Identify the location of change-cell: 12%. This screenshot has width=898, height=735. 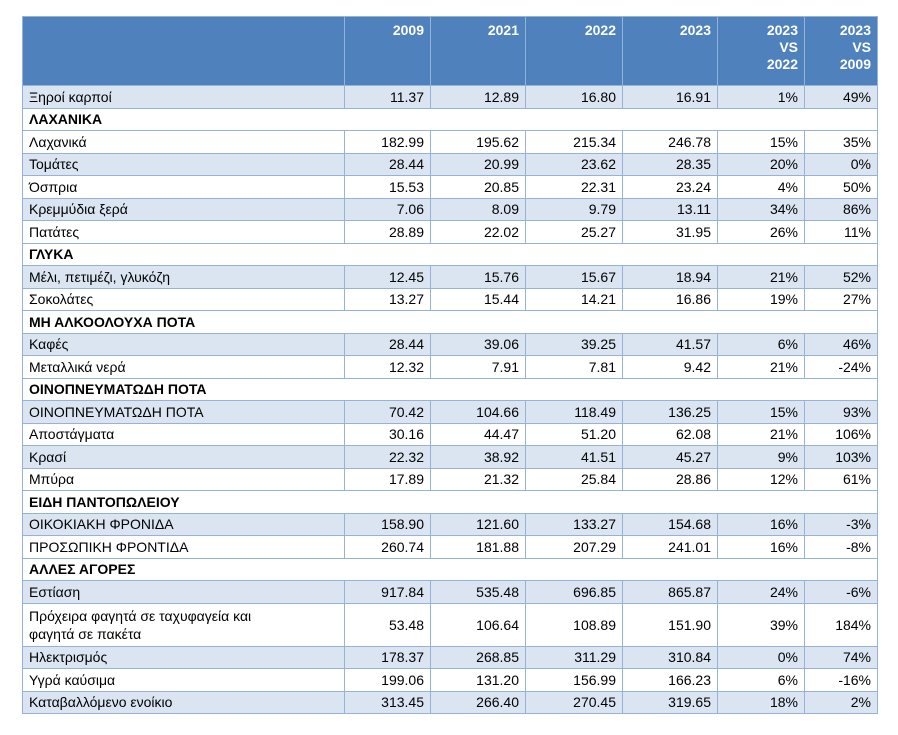
(761, 479).